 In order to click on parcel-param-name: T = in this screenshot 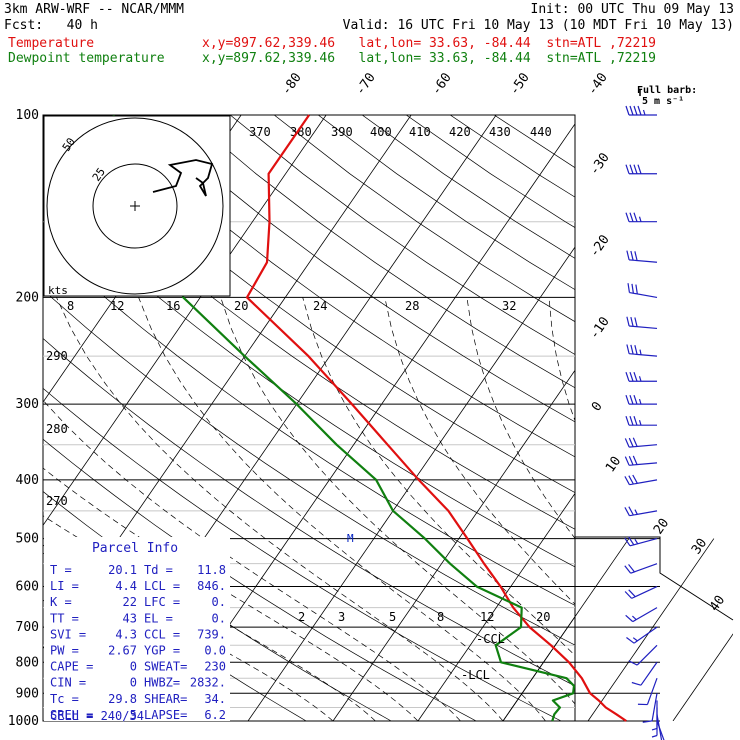, I will do `click(61, 570)`.